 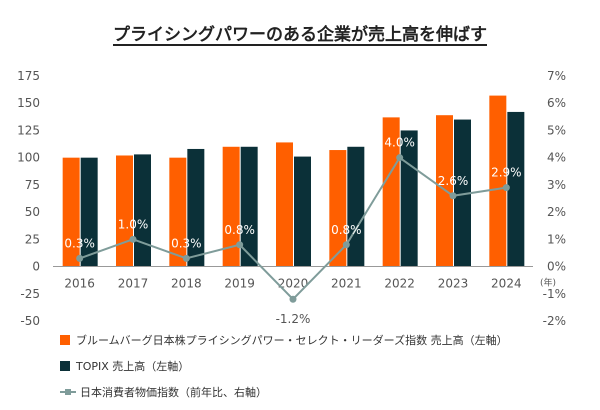 What do you see at coordinates (133, 239) in the screenshot?
I see `point-cpi-2017` at bounding box center [133, 239].